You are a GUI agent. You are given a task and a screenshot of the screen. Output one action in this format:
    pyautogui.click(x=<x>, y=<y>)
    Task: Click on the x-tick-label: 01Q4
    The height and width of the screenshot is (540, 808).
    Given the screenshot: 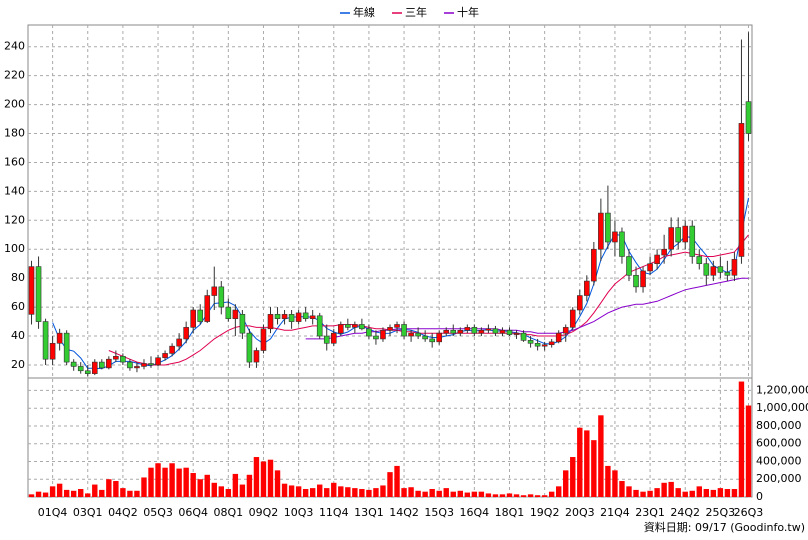 What is the action you would take?
    pyautogui.click(x=53, y=512)
    